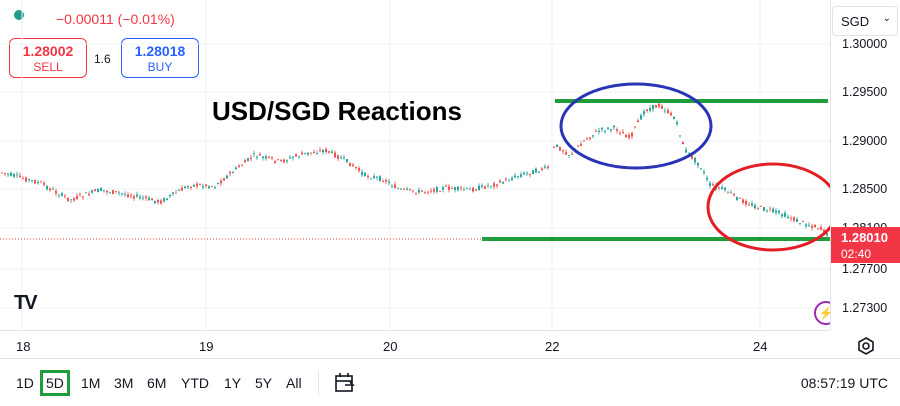 The width and height of the screenshot is (900, 406). I want to click on settings-icon, so click(866, 346).